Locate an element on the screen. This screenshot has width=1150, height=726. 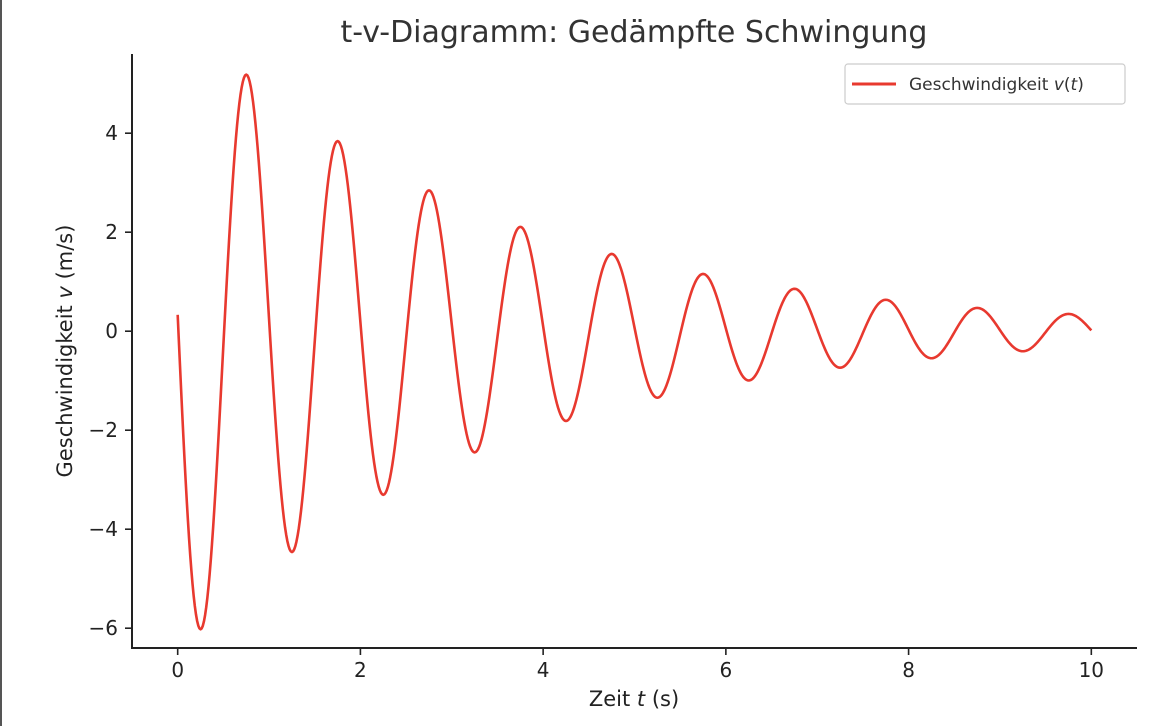
legend: Geschwindigkeit v(t) is located at coordinates (985, 84).